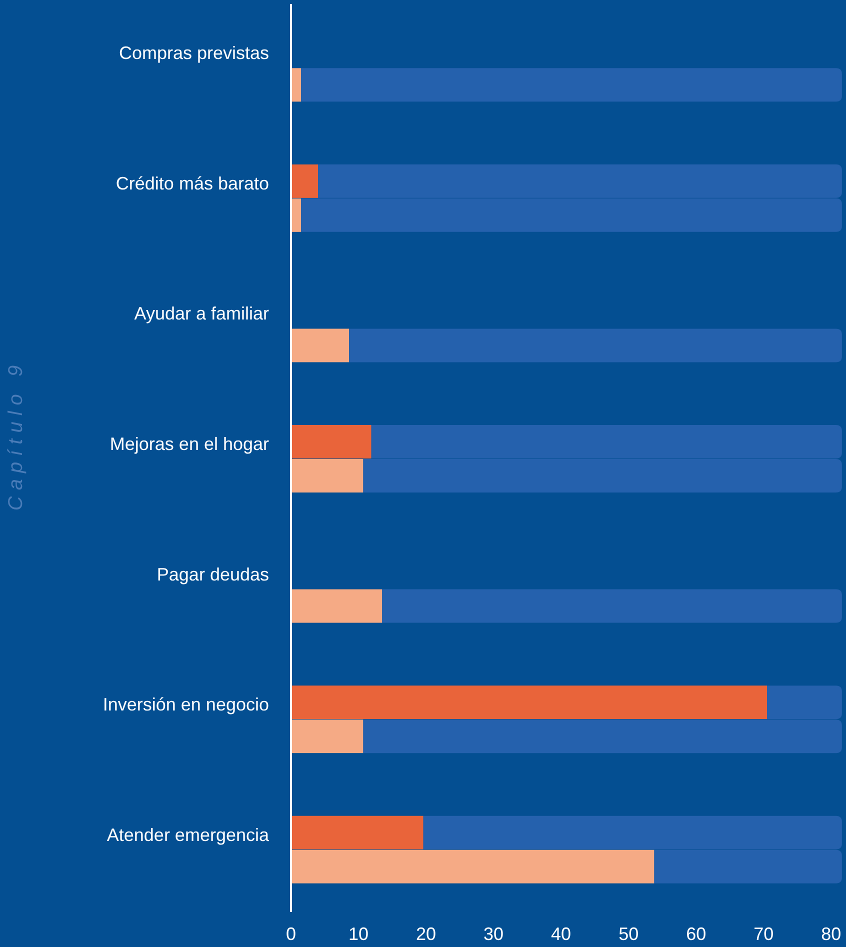  Describe the element at coordinates (696, 934) in the screenshot. I see `x-tick-label: 60` at that location.